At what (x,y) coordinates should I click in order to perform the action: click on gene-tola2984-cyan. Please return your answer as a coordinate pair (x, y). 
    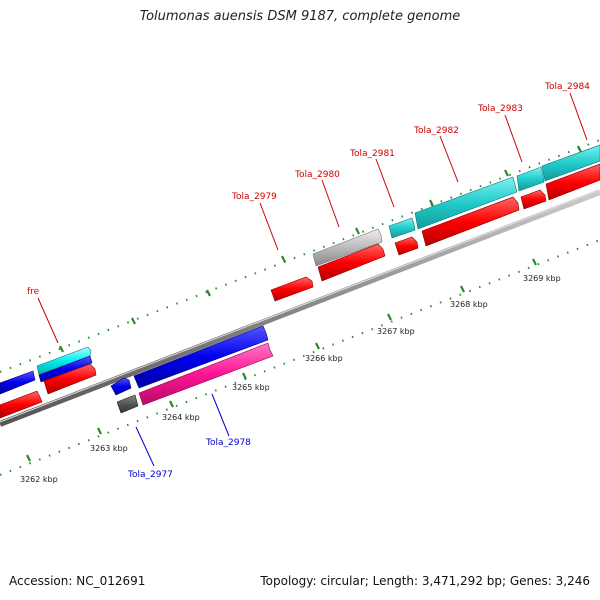
    Looking at the image, I should click on (570, 163).